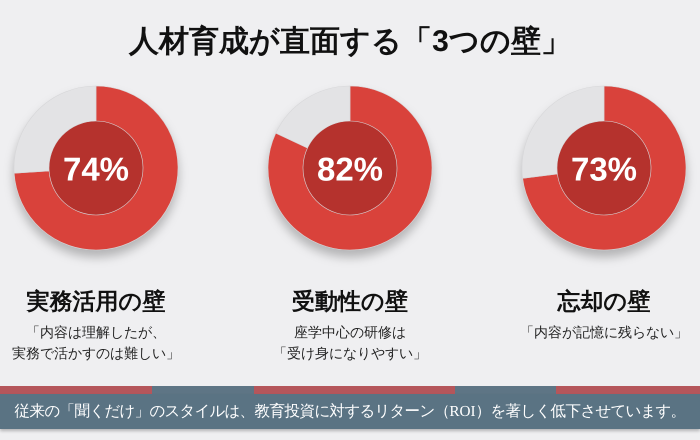 The width and height of the screenshot is (700, 440). I want to click on data-label: 74%, so click(96, 169).